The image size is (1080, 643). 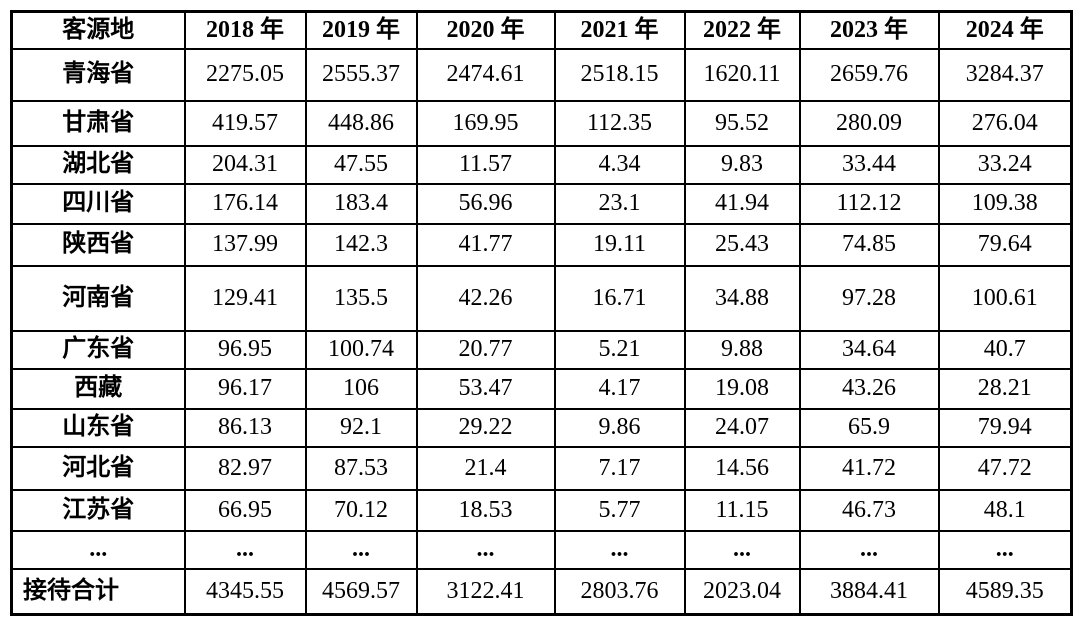 I want to click on value-cell: 41.94, so click(x=742, y=203).